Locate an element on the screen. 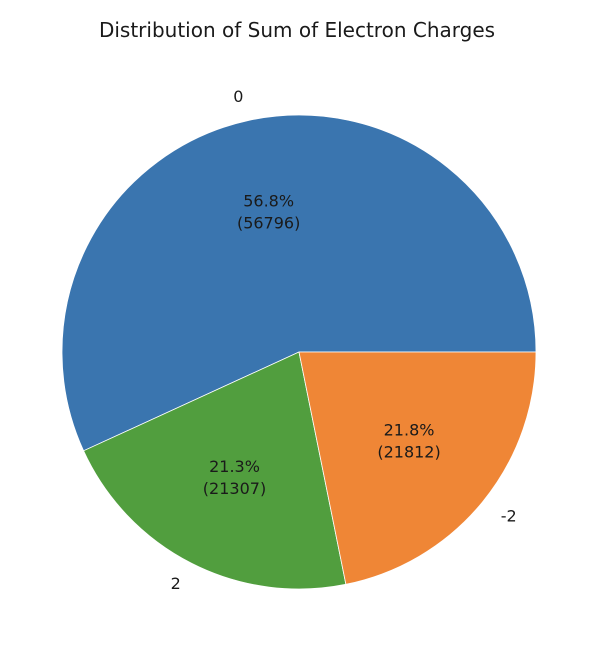 The image size is (594, 658). slice-category-label: 2 is located at coordinates (176, 583).